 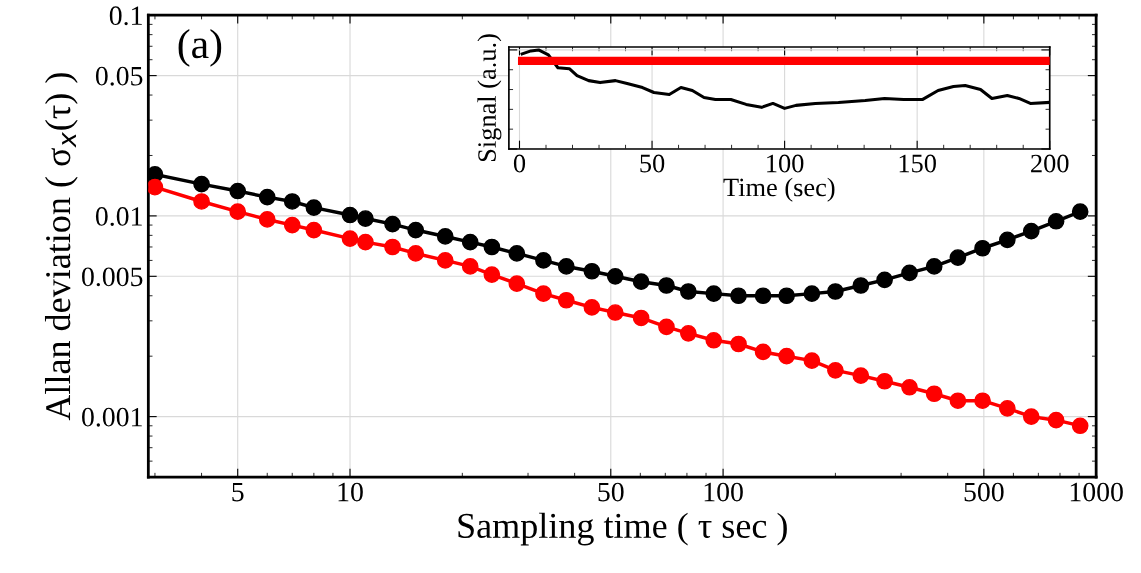 I want to click on y-tick-label: 0.1, so click(x=125, y=16).